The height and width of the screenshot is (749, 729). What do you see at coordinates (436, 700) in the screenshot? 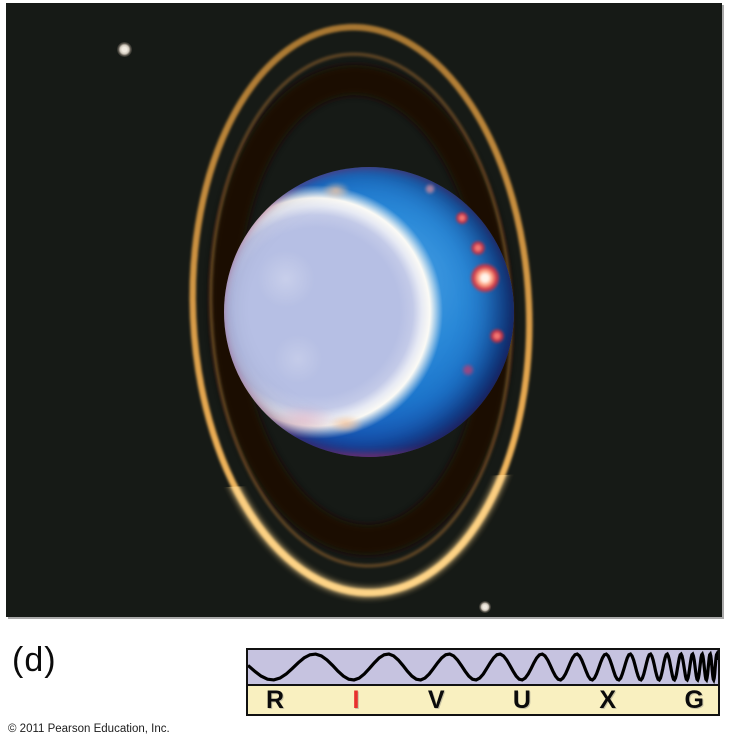
I see `spectrum-letter-V: V` at bounding box center [436, 700].